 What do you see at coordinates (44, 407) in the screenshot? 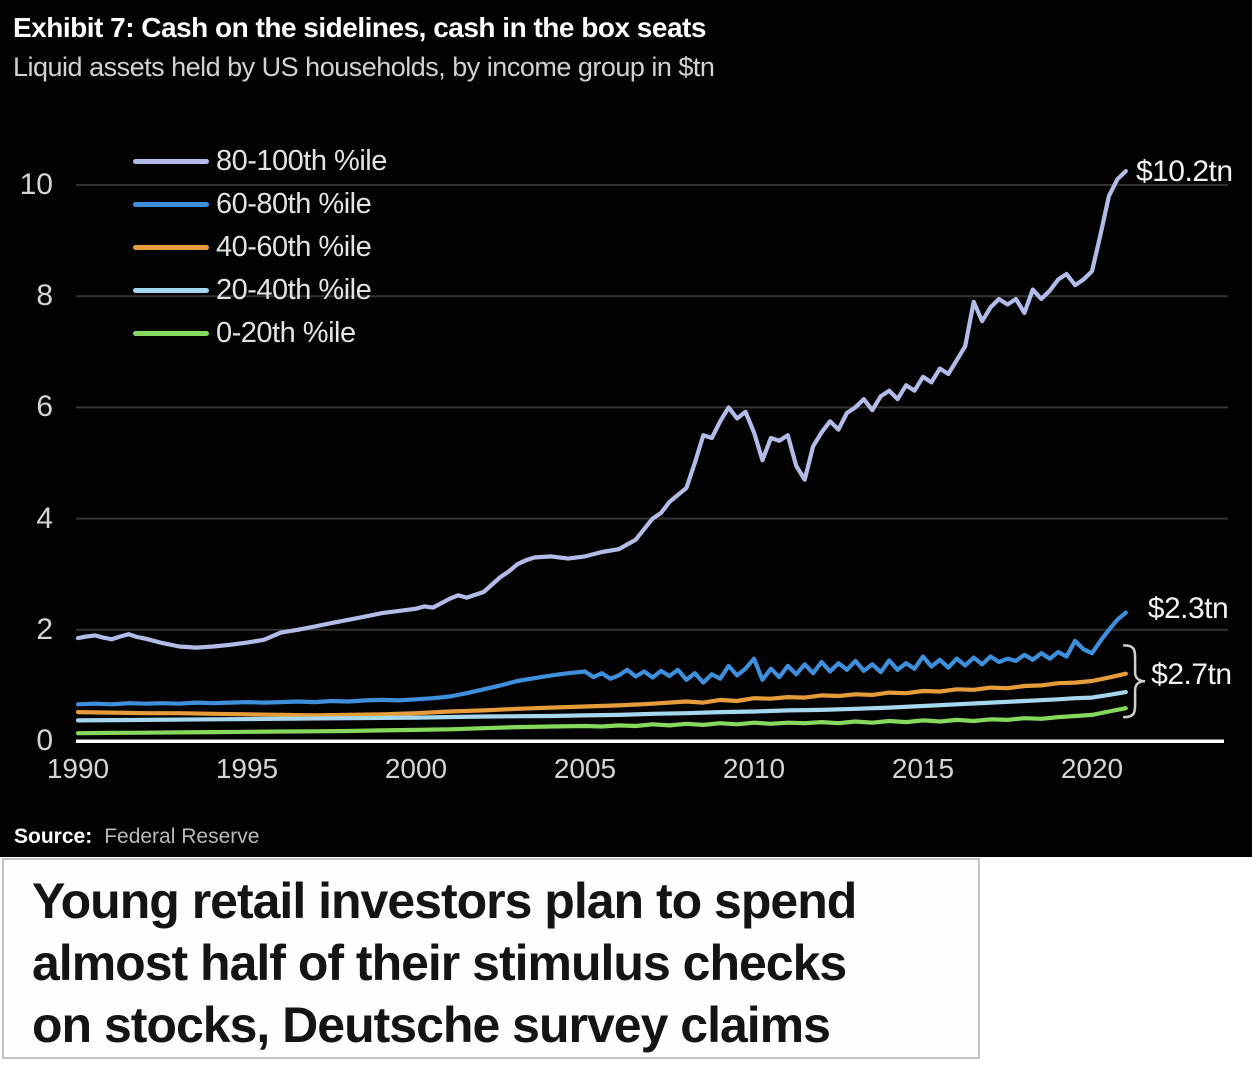
I see `y-tick-6: 6` at bounding box center [44, 407].